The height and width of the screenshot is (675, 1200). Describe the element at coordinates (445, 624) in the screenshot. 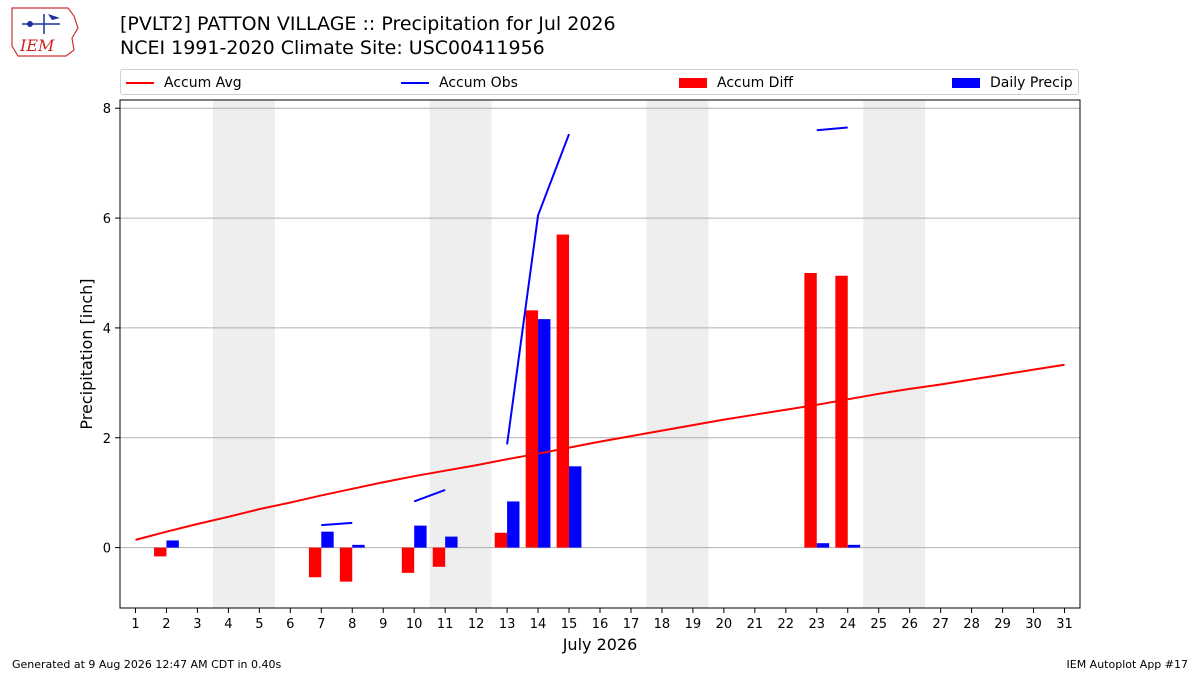

I see `x-tick-label: 11` at that location.